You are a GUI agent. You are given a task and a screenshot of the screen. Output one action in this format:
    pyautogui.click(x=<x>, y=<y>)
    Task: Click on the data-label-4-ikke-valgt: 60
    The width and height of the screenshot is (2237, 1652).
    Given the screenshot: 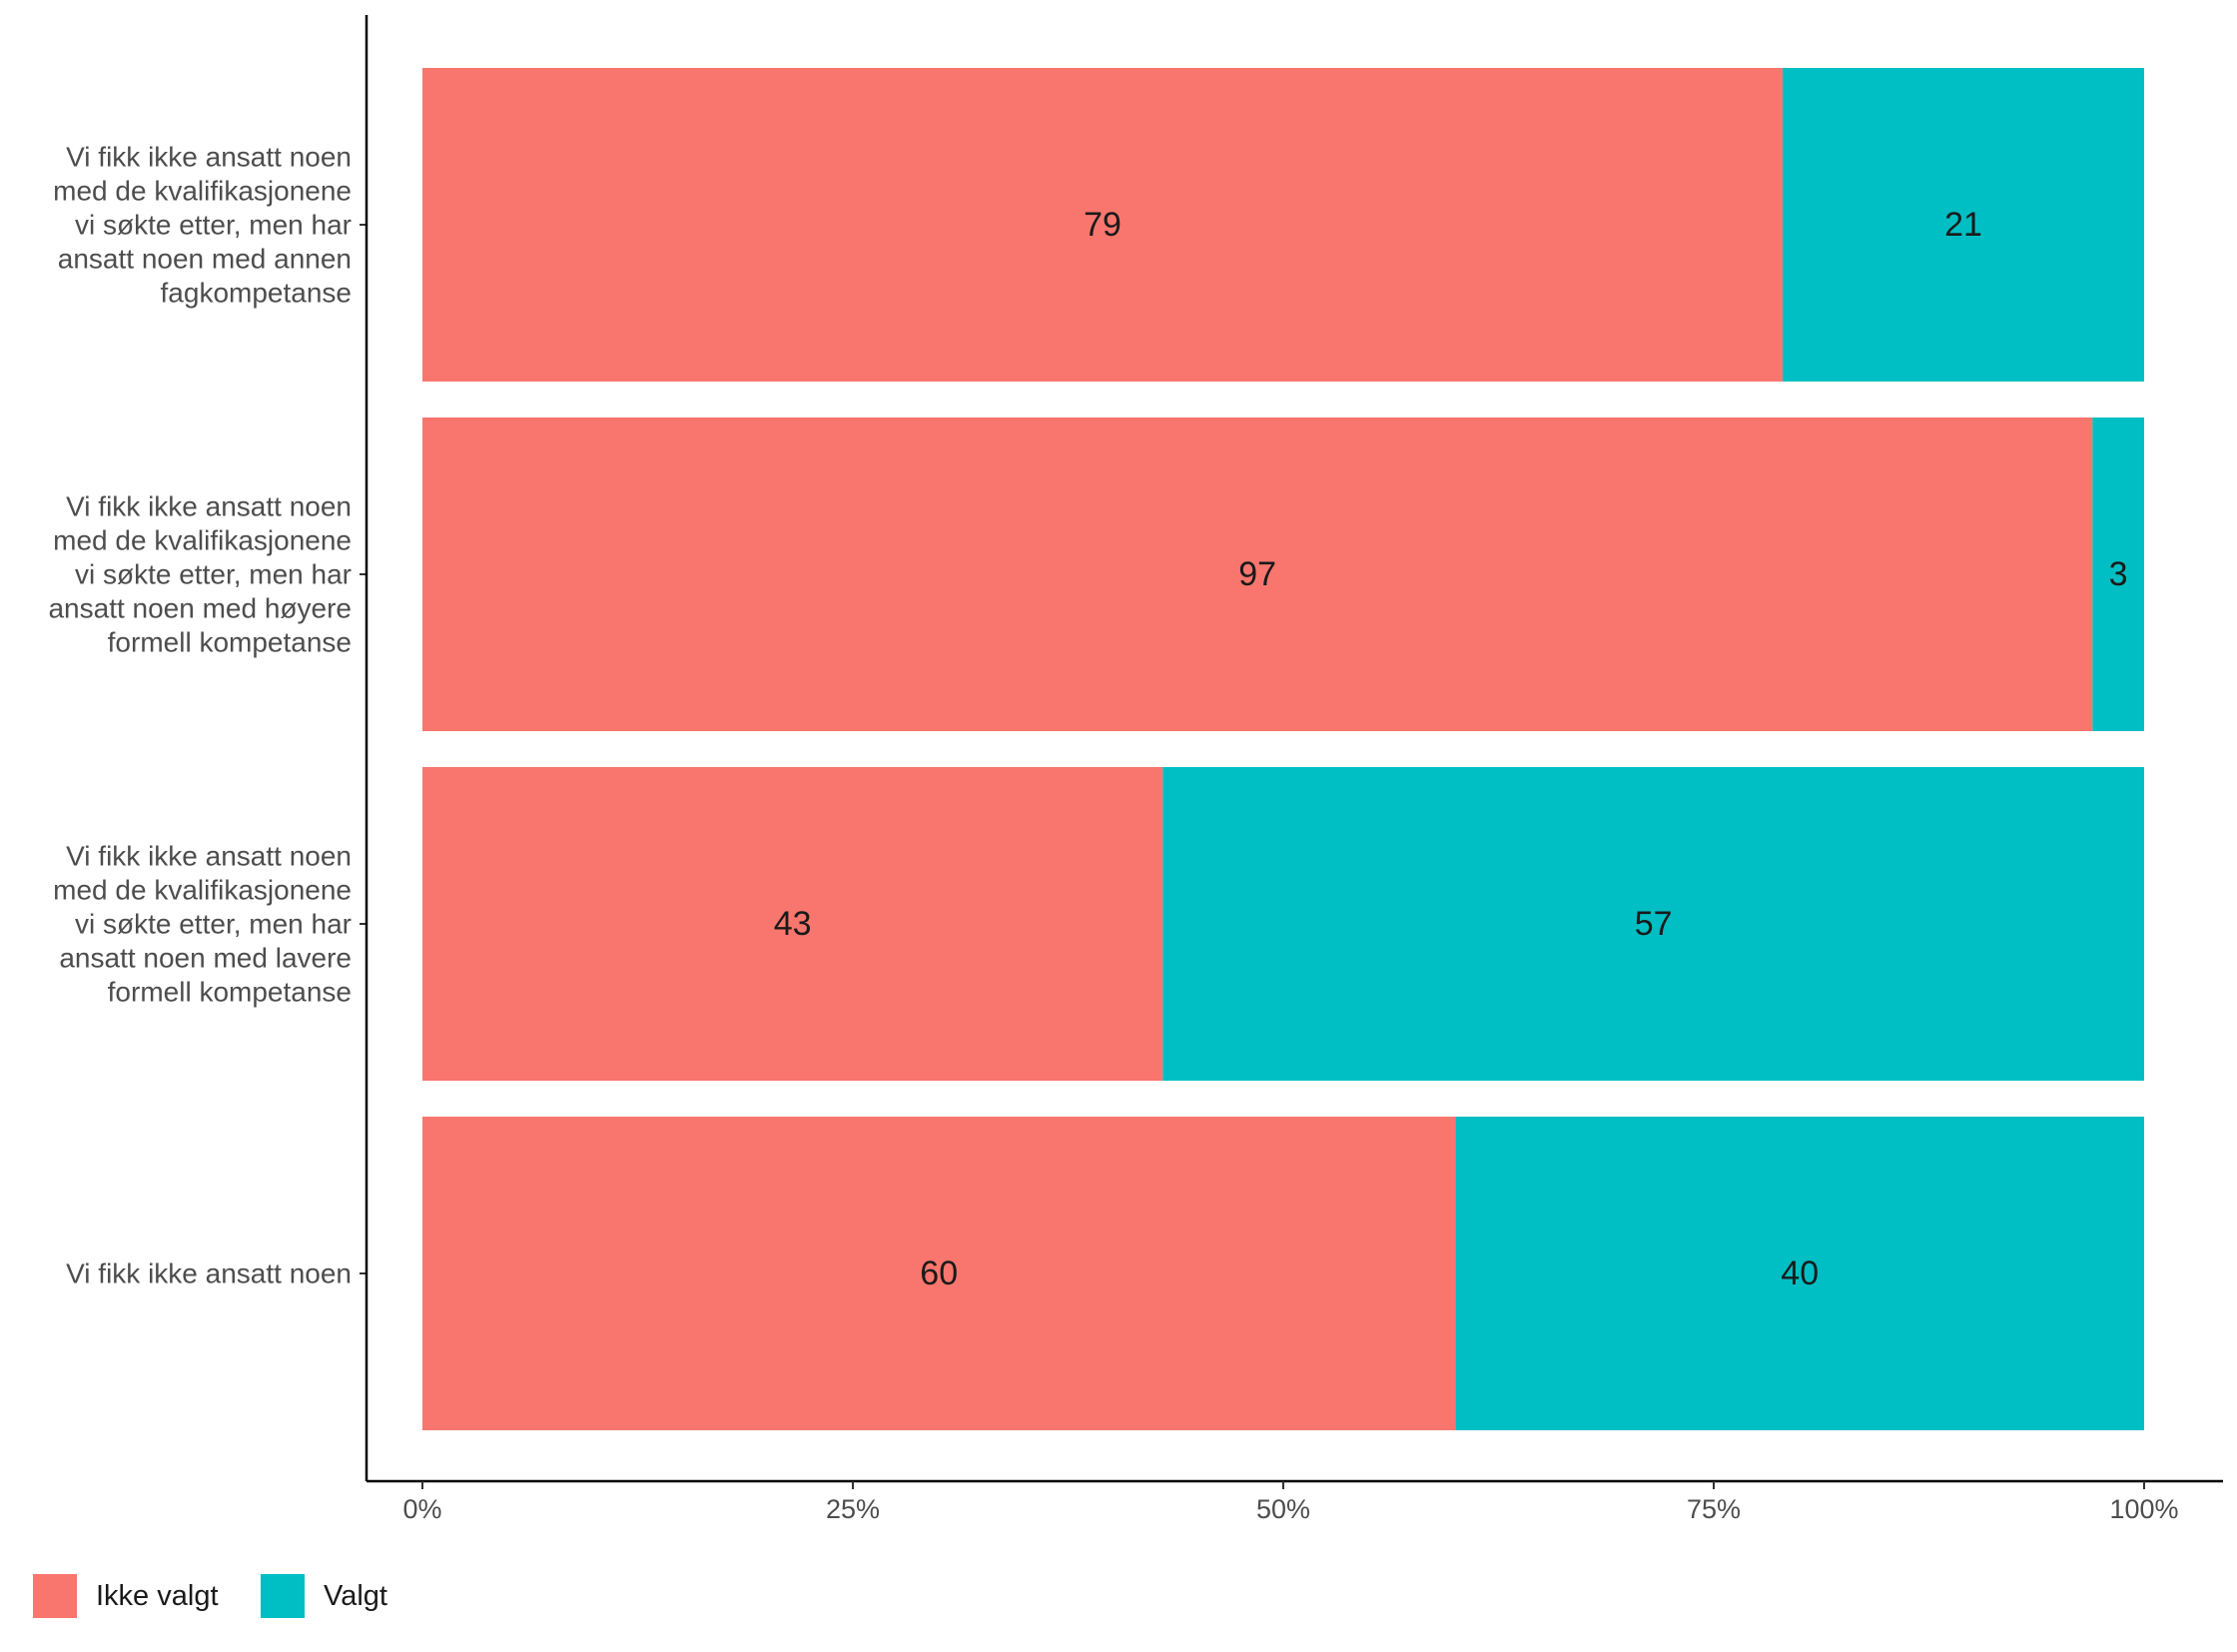 What is the action you would take?
    pyautogui.click(x=939, y=1273)
    